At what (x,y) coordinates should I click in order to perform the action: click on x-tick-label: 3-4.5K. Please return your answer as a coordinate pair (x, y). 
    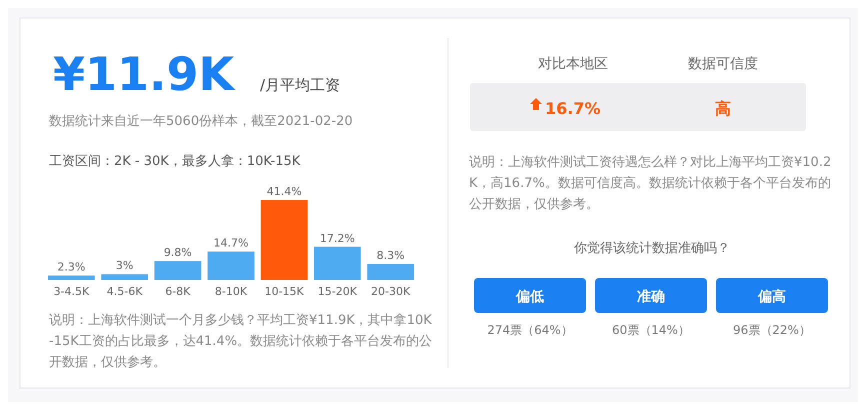
    Looking at the image, I should click on (72, 291).